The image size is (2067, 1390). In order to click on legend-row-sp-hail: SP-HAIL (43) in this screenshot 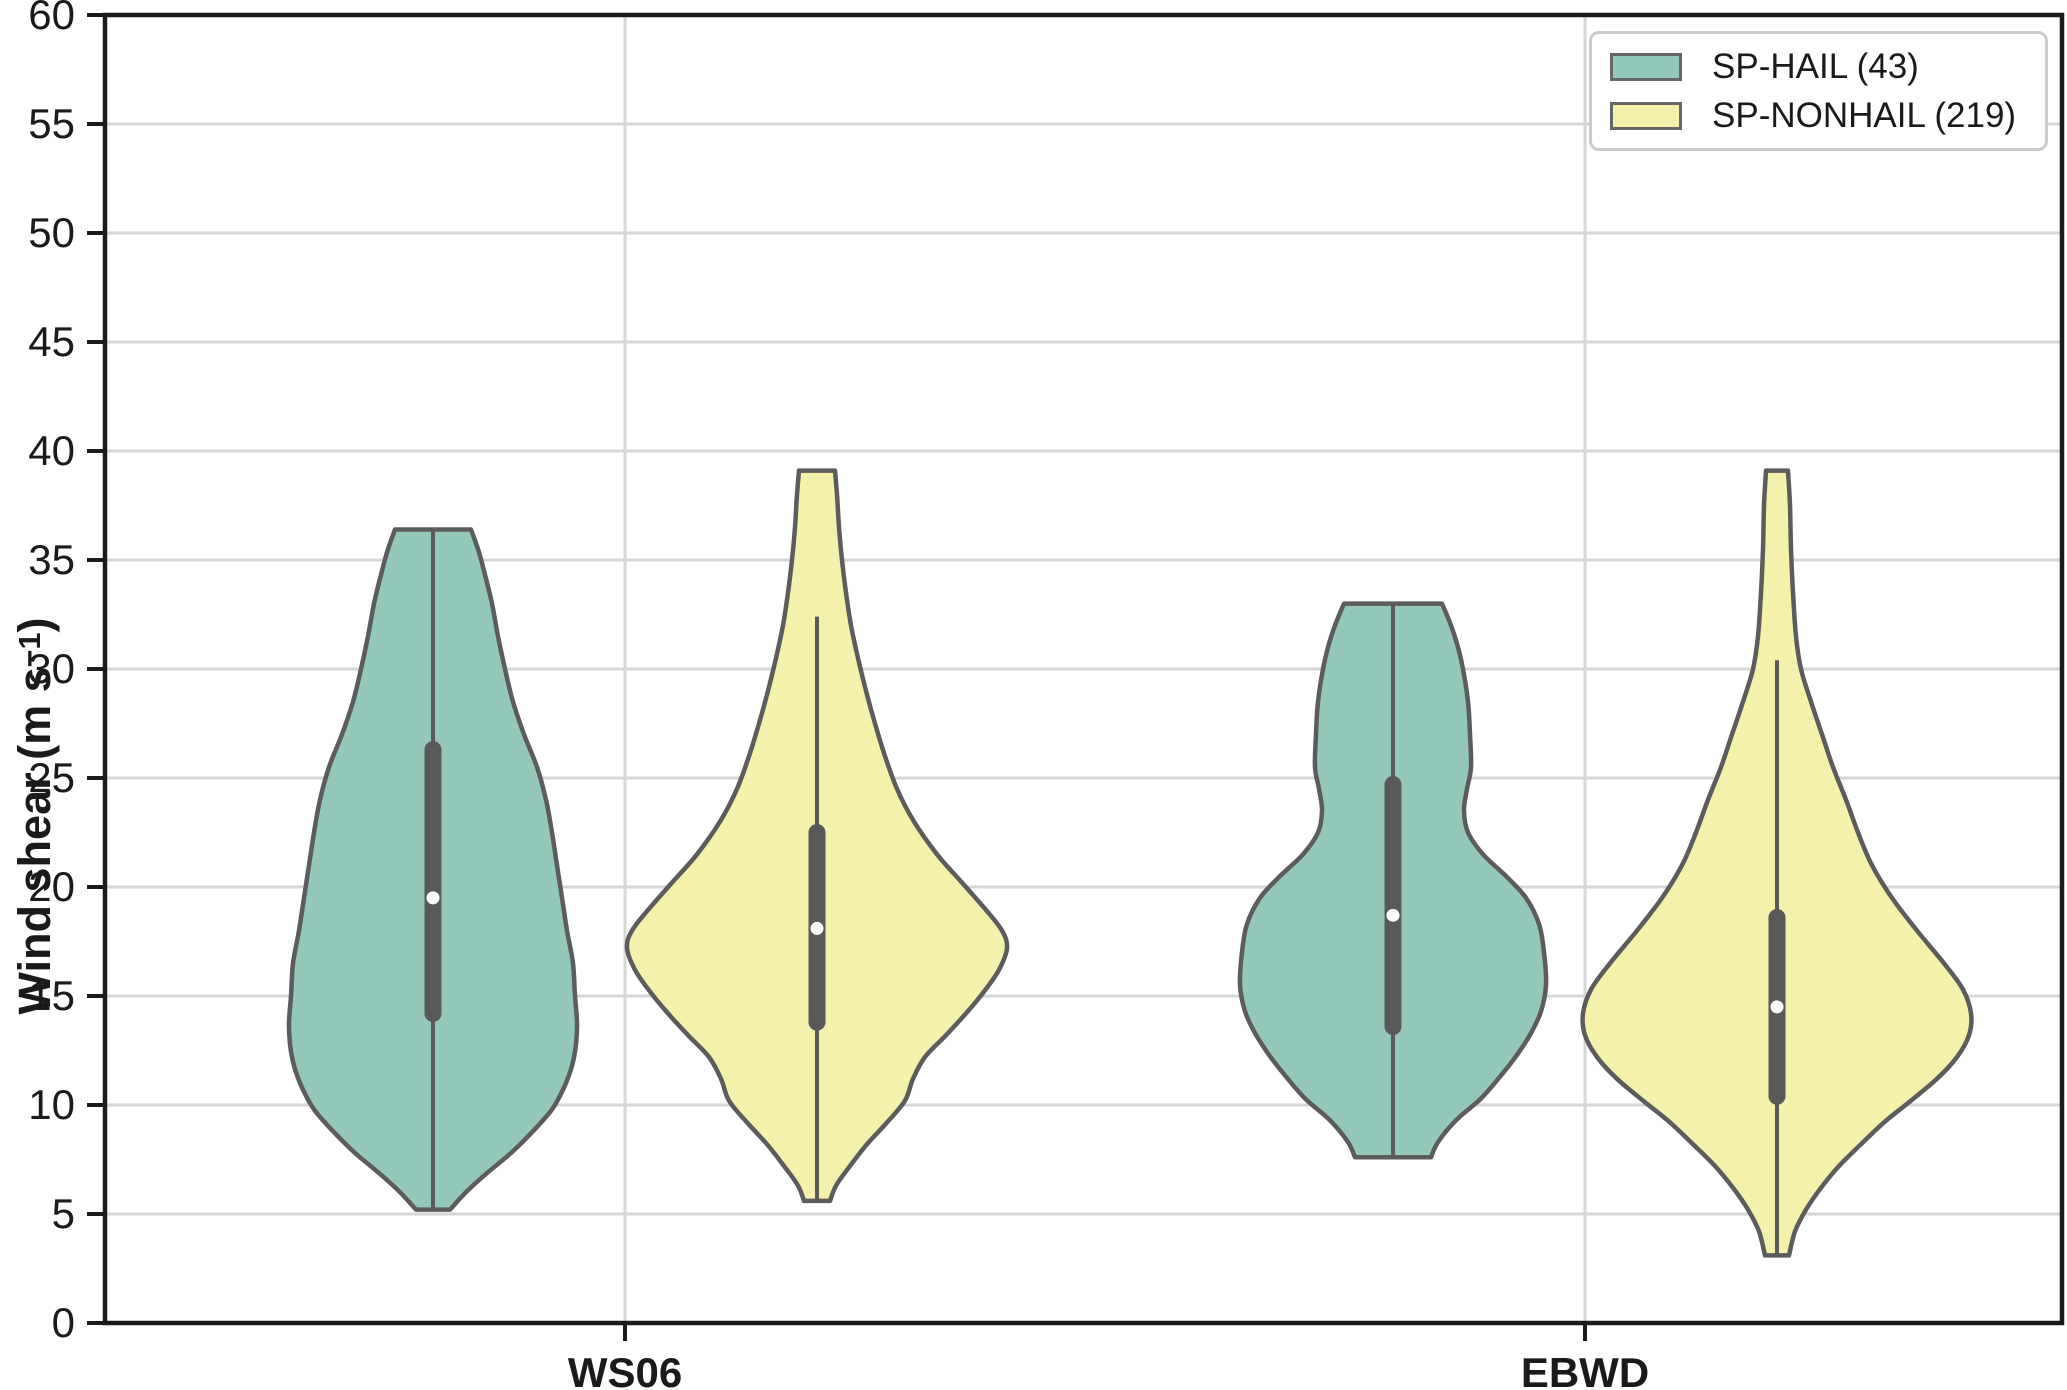, I will do `click(1818, 67)`.